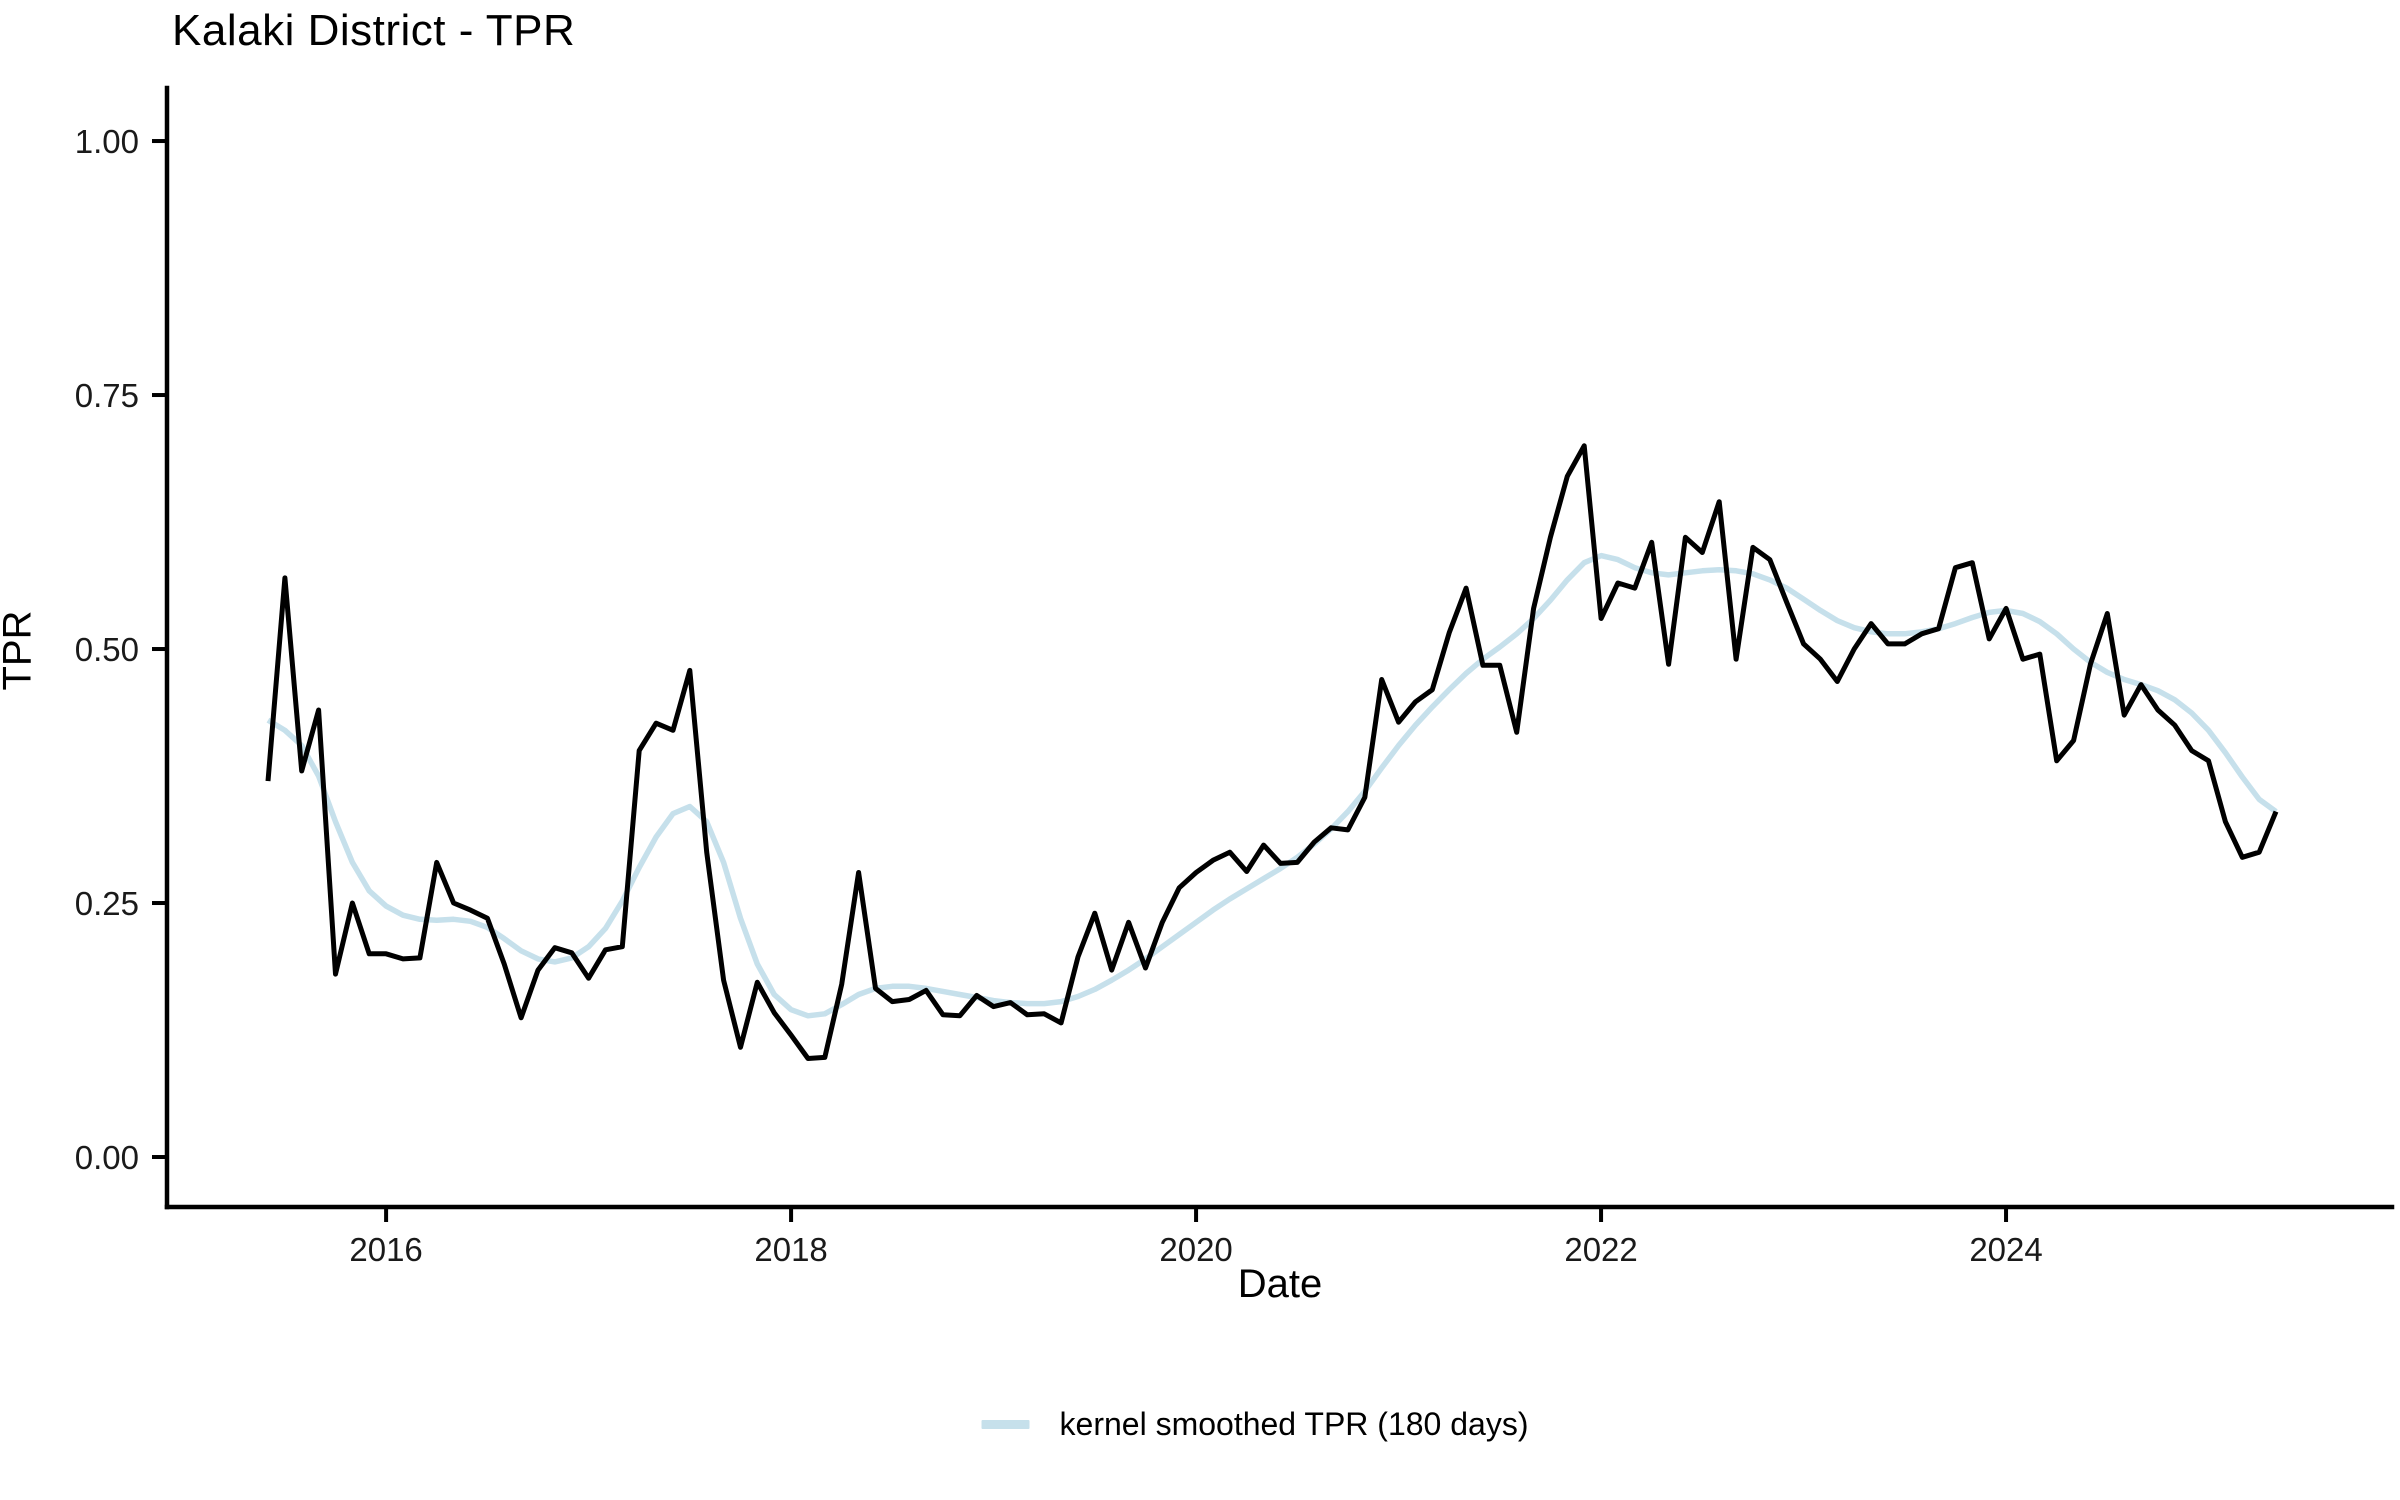 This screenshot has width=2400, height=1500. Describe the element at coordinates (2005, 1249) in the screenshot. I see `x-tick-label: 2024` at that location.